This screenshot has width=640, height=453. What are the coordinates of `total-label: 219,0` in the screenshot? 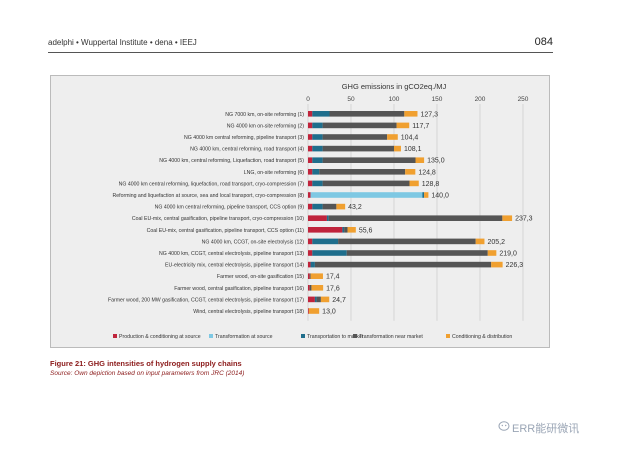 It's located at (508, 254).